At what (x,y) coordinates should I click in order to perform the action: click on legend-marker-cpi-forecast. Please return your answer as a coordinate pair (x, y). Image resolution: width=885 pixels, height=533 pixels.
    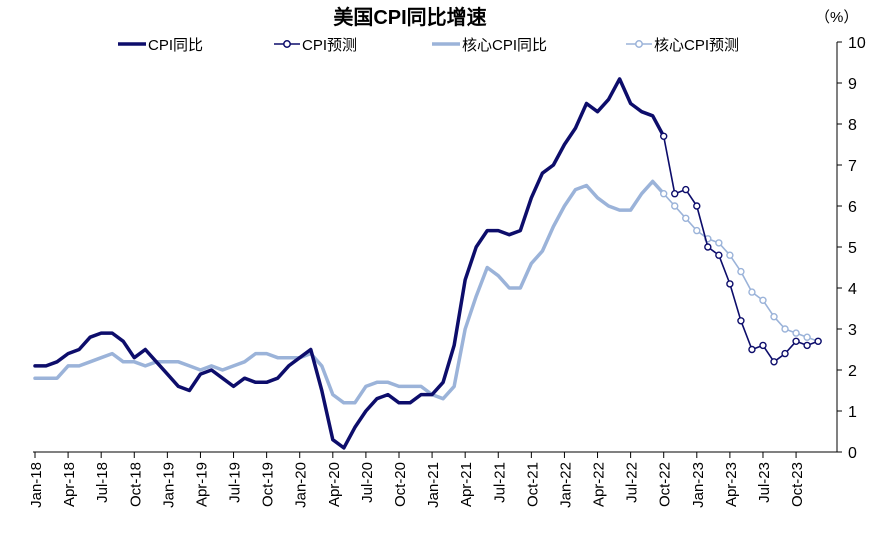
    Looking at the image, I should click on (287, 44).